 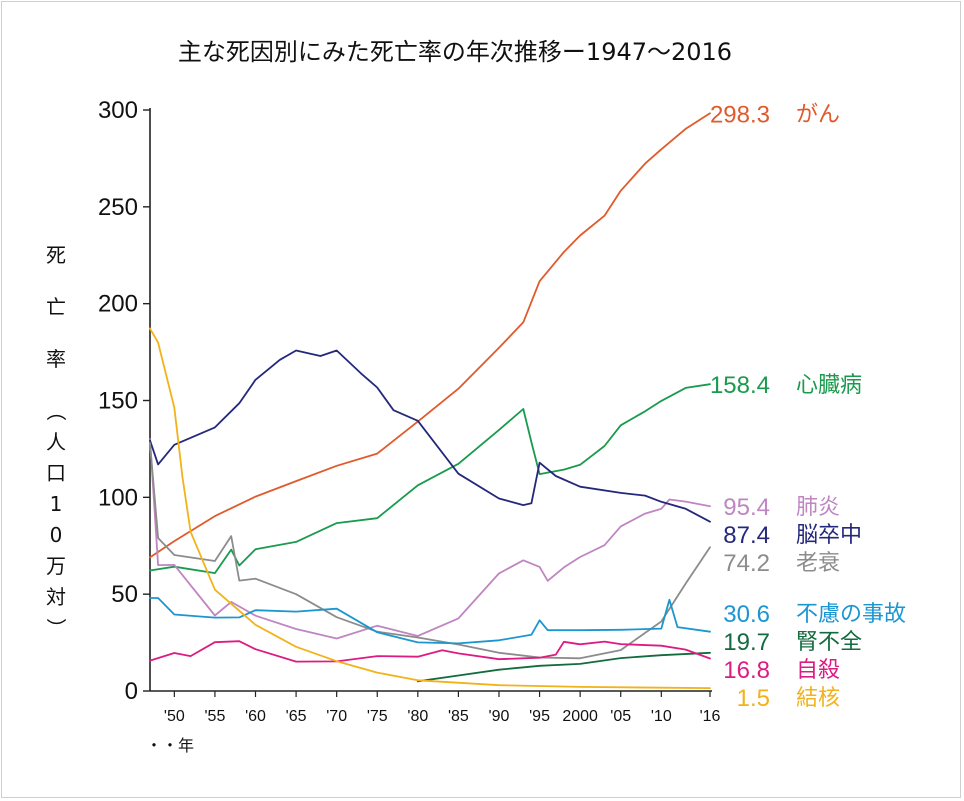 I want to click on x-tick-label: '95, so click(x=539, y=716).